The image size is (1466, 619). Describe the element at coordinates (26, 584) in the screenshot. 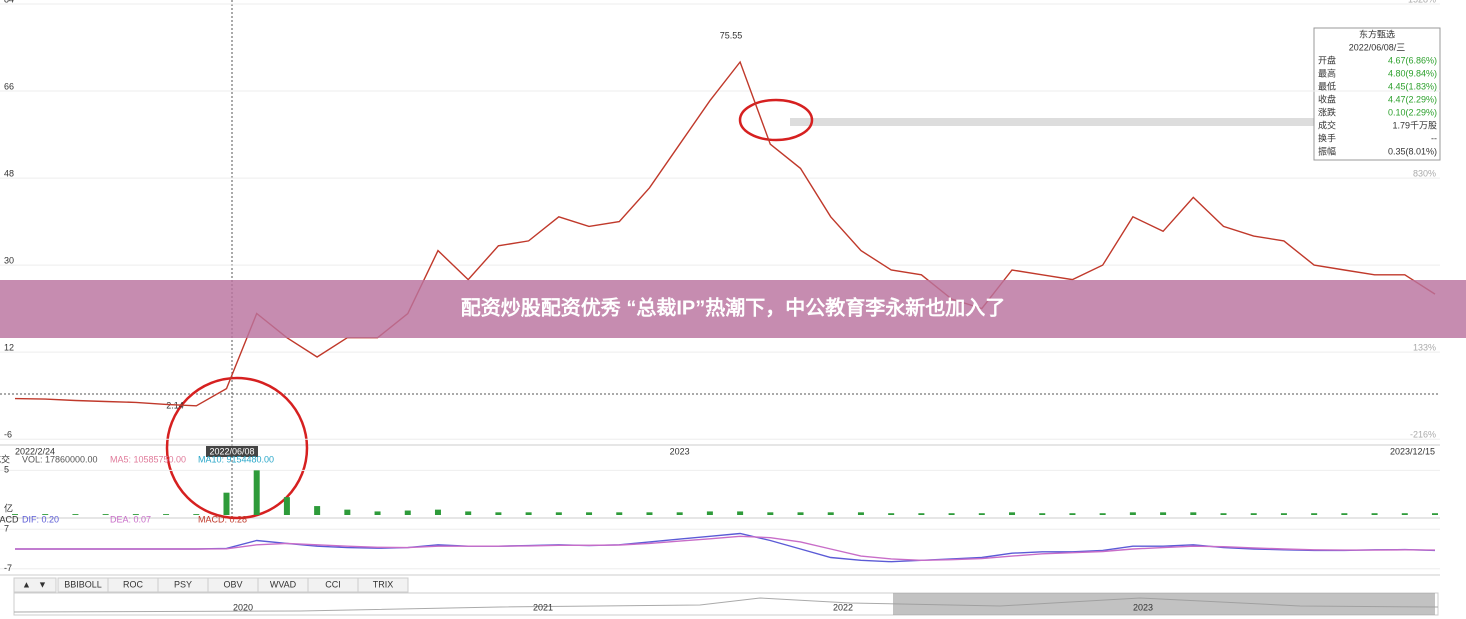

I see `arrow-up: ▲` at that location.